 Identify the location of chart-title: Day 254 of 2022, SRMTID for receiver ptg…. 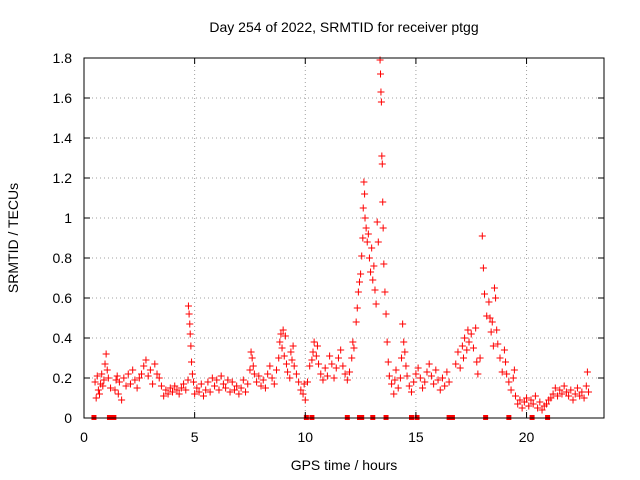
(343, 27).